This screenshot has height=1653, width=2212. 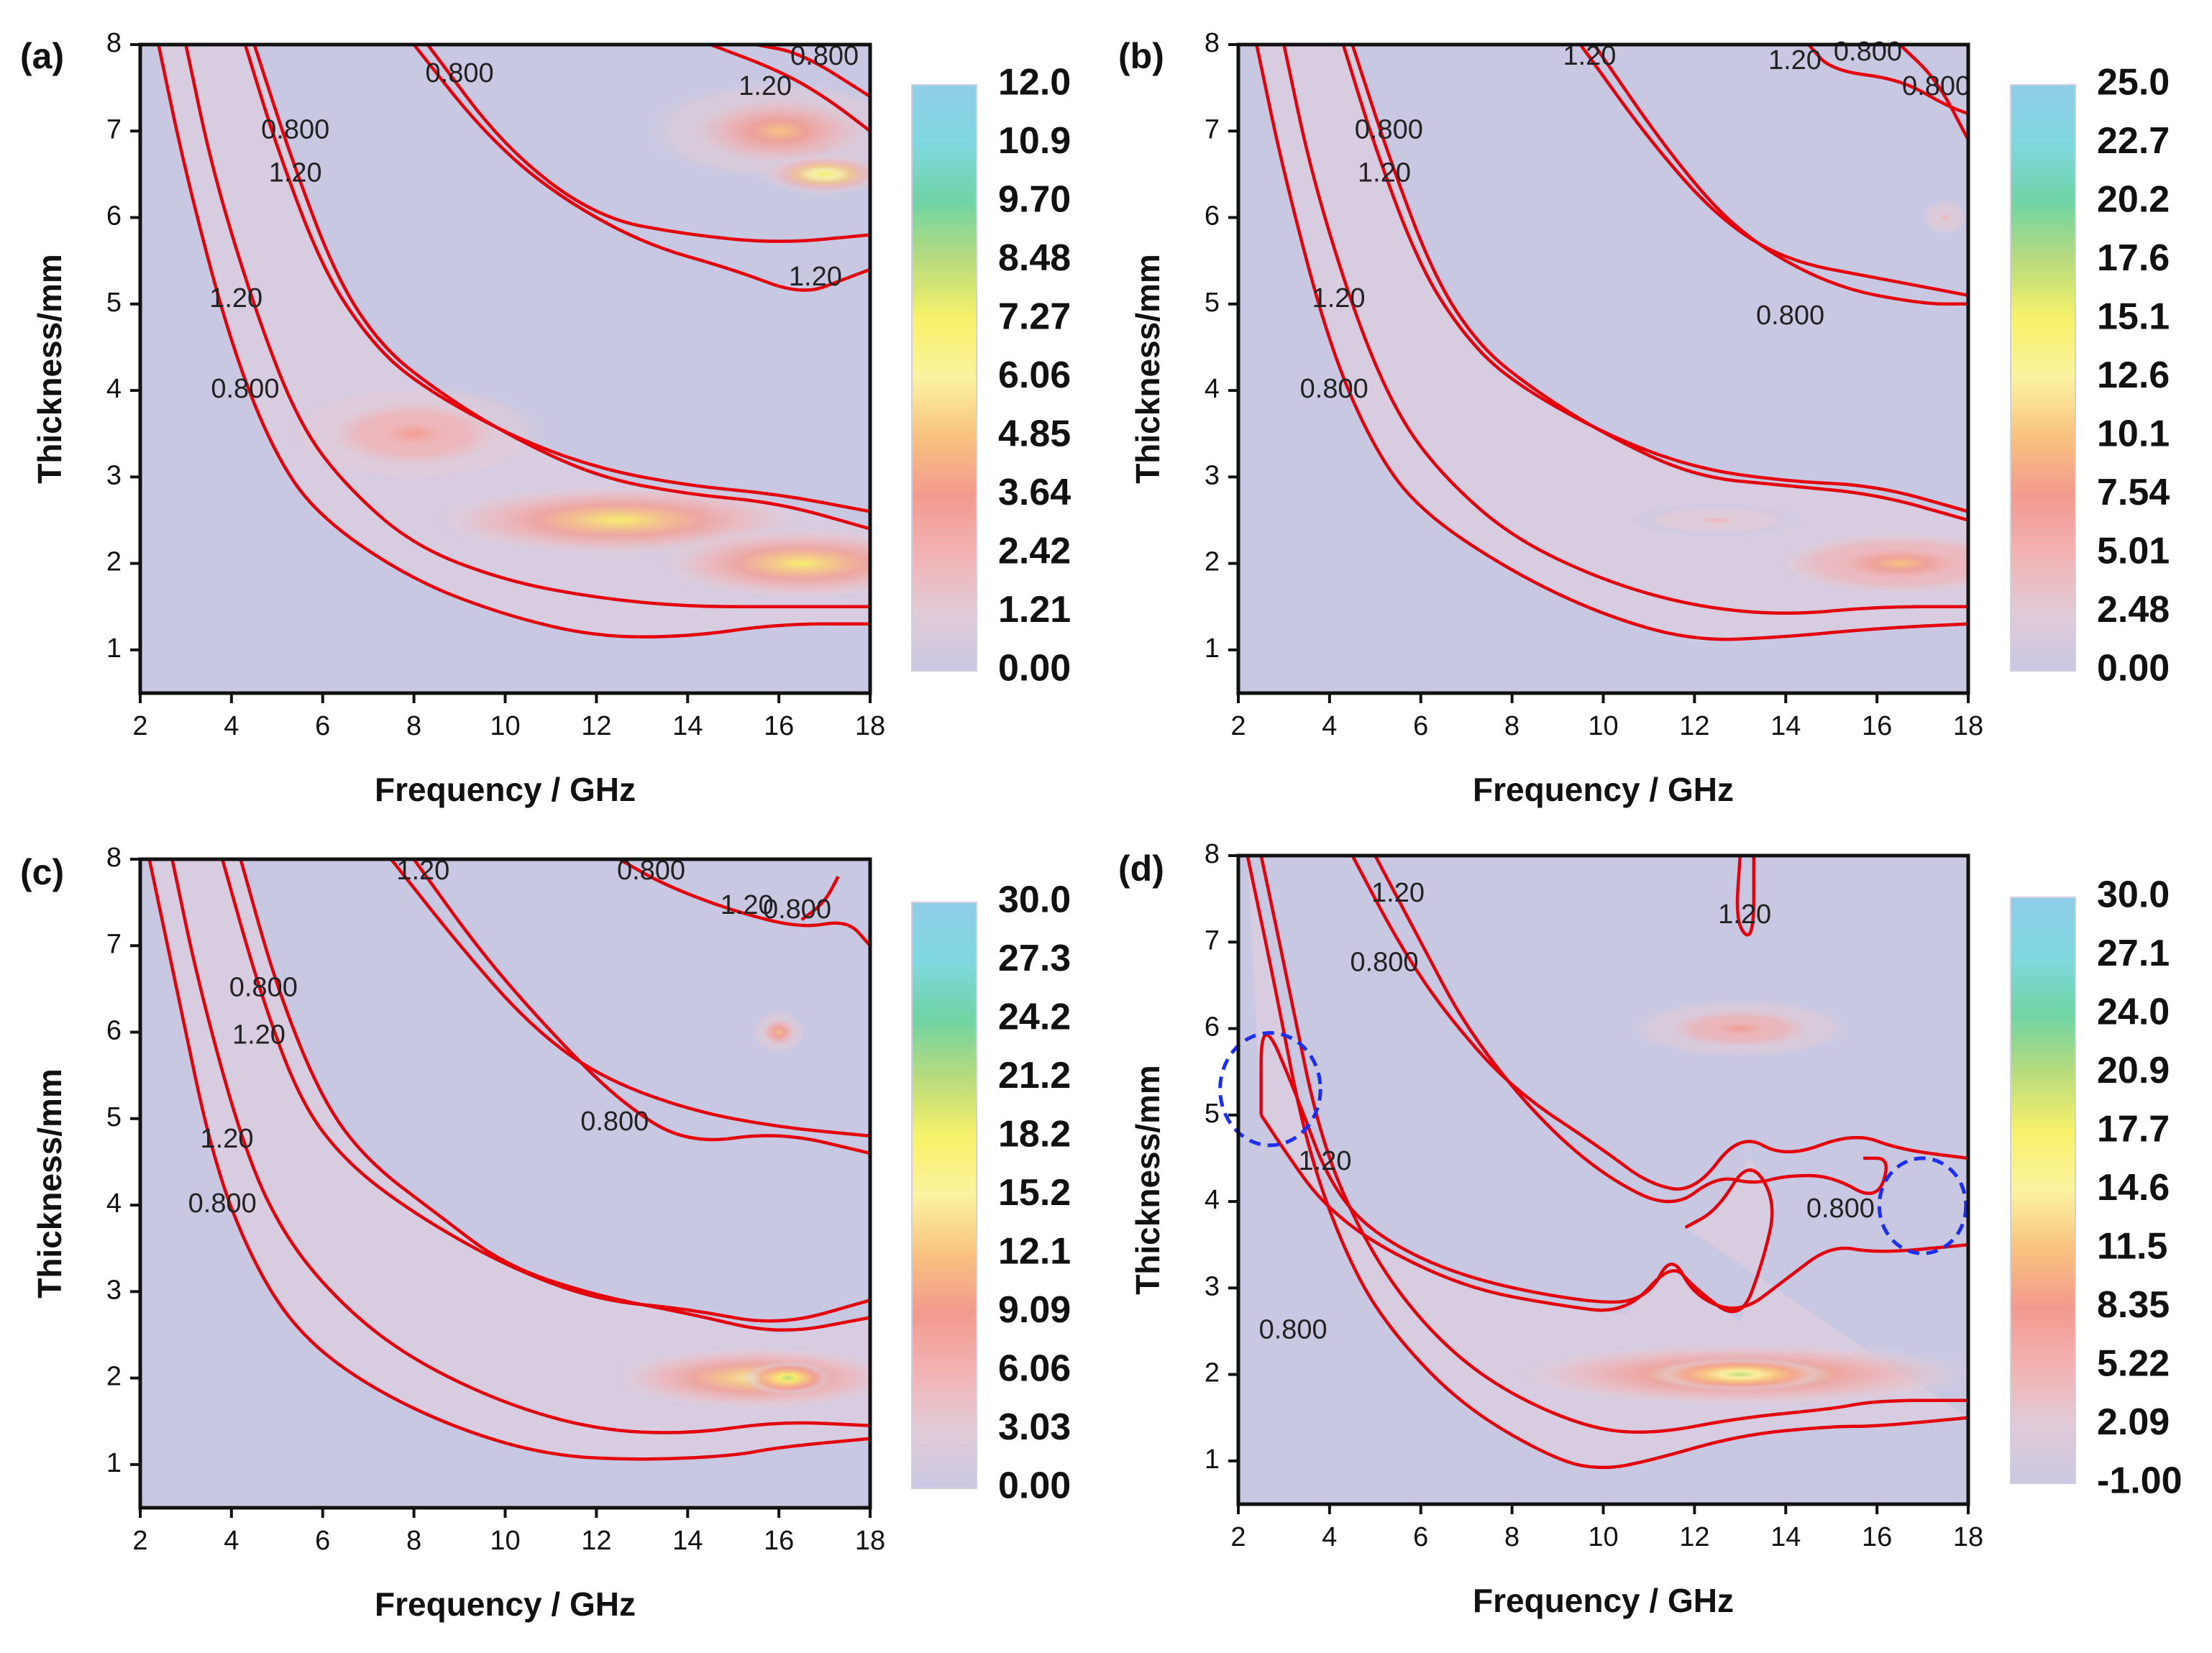 What do you see at coordinates (42, 872) in the screenshot?
I see `panel-label: (c)` at bounding box center [42, 872].